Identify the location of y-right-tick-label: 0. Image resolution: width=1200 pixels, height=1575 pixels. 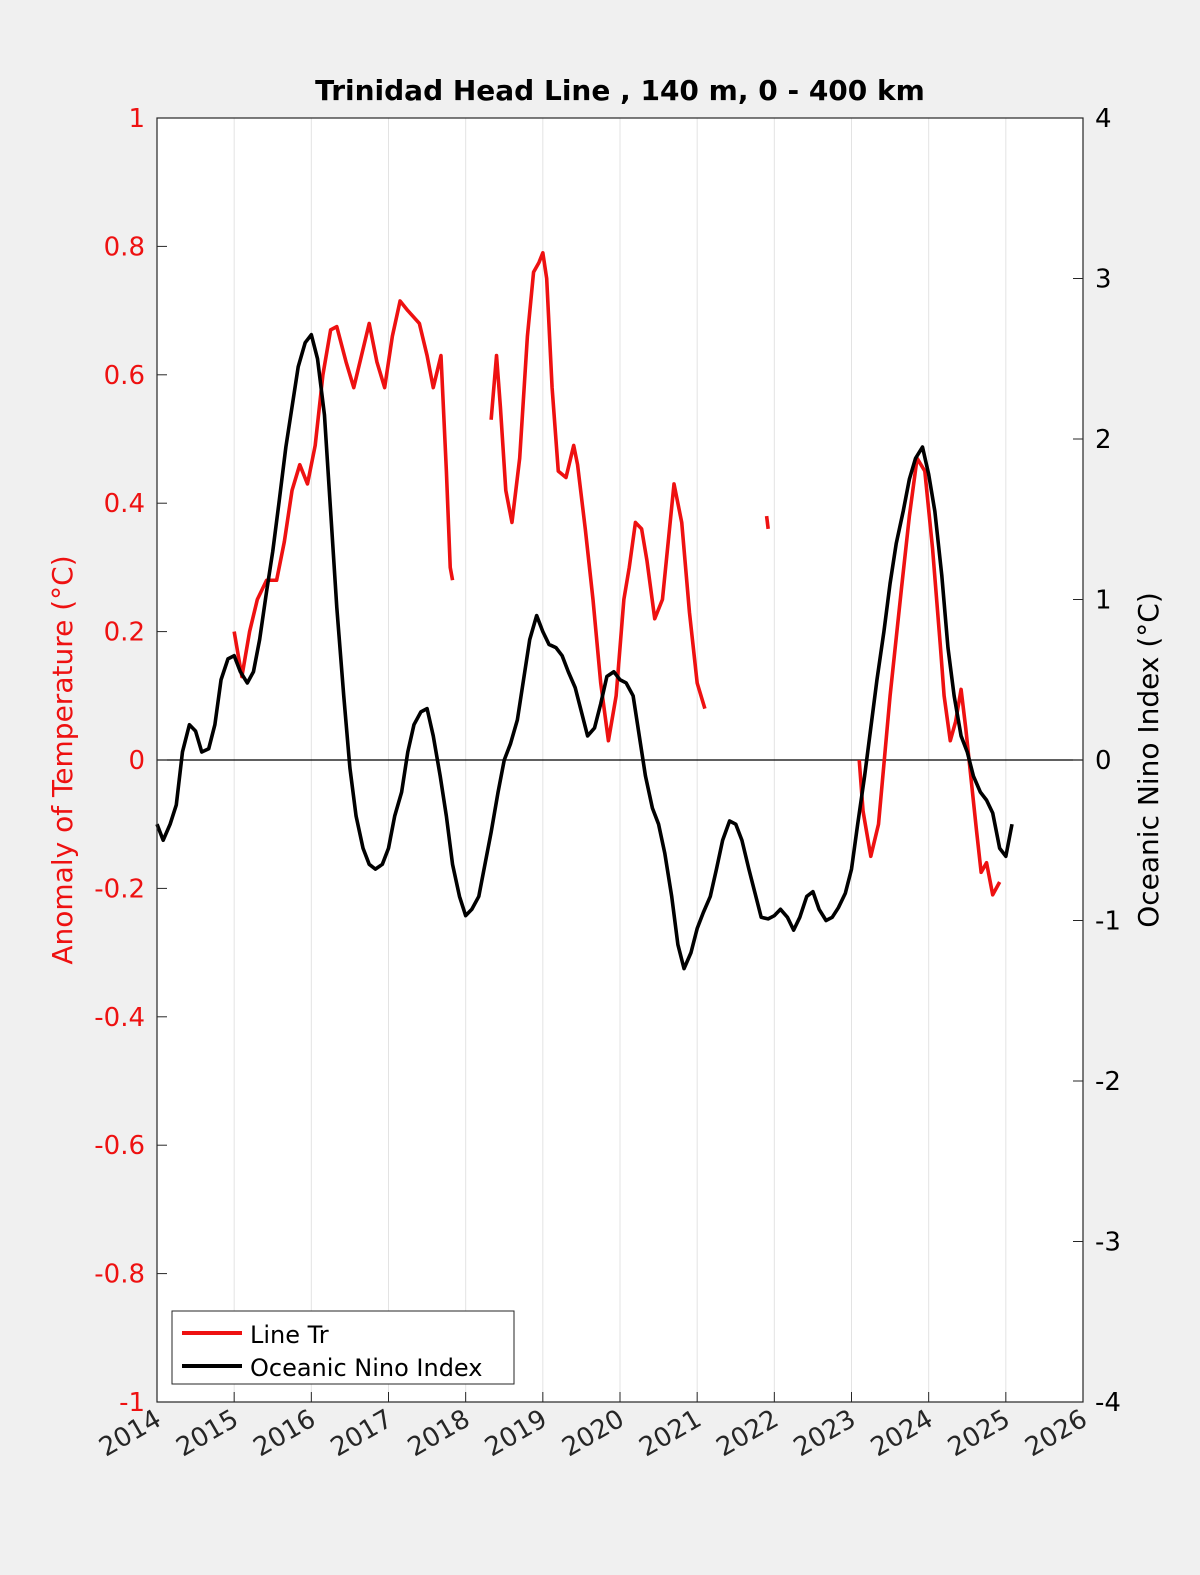
(1103, 761).